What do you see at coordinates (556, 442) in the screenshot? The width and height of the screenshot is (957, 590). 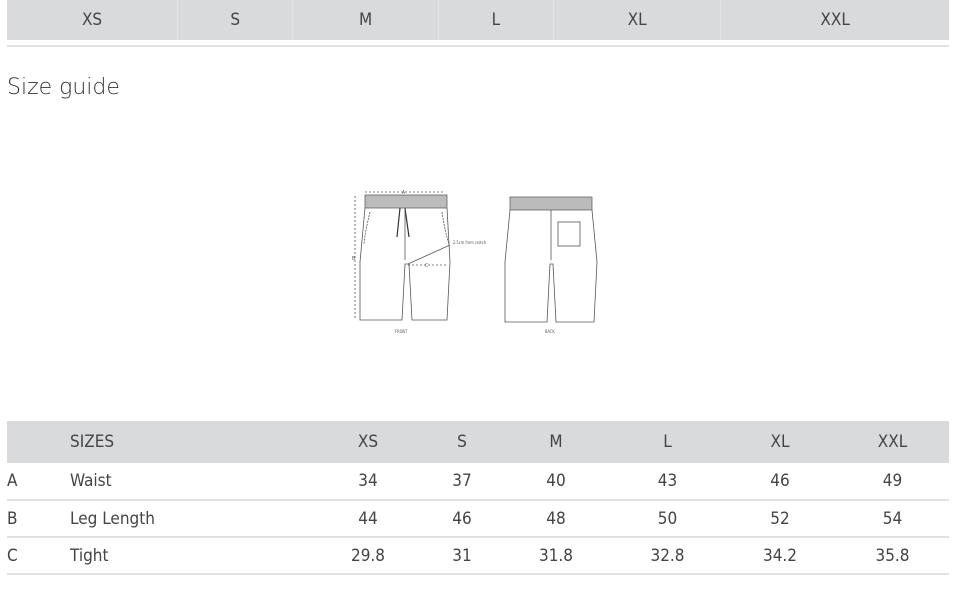 I see `col-m: M` at bounding box center [556, 442].